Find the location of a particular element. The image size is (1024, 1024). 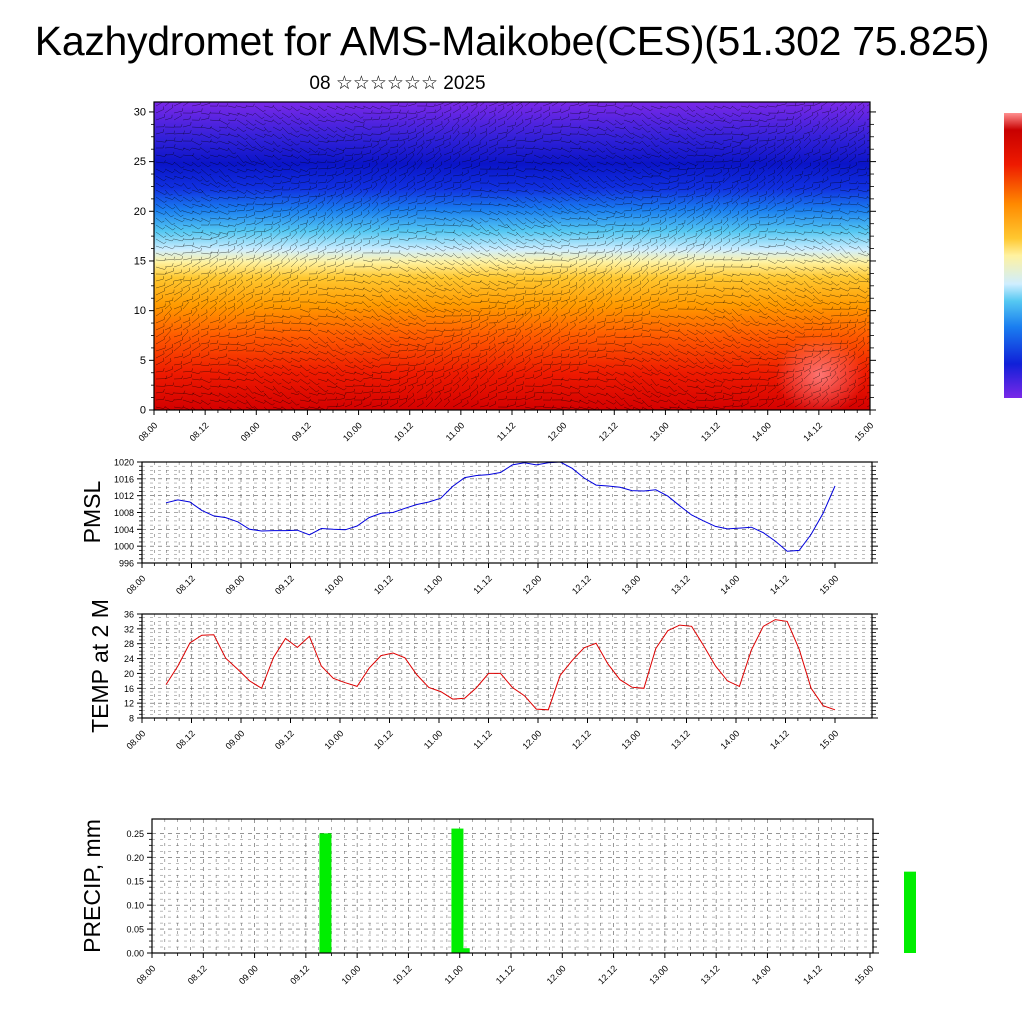

y-tick-label: 0 is located at coordinates (143, 411).